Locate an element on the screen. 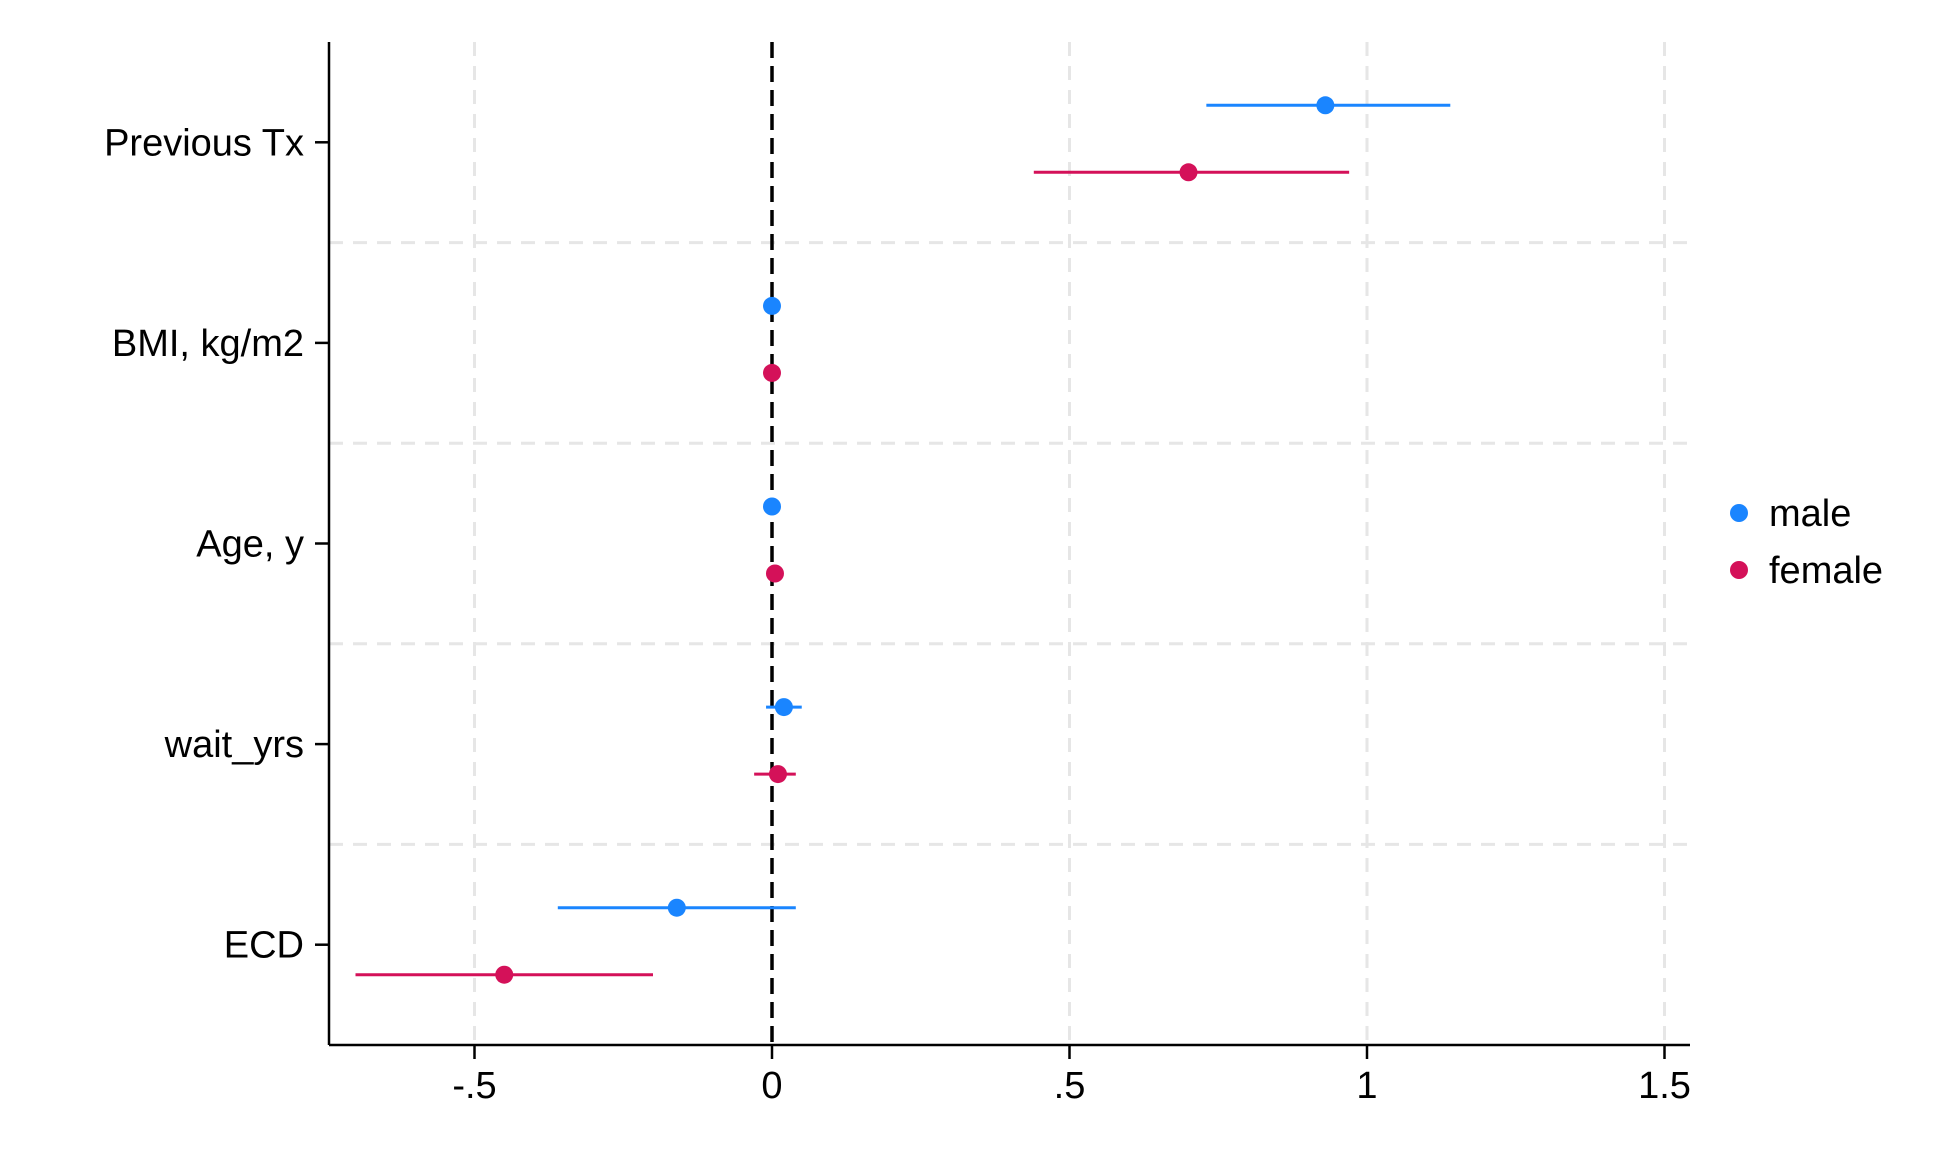 Image resolution: width=1944 pixels, height=1166 pixels. x-tick-label: .5 is located at coordinates (1070, 1086).